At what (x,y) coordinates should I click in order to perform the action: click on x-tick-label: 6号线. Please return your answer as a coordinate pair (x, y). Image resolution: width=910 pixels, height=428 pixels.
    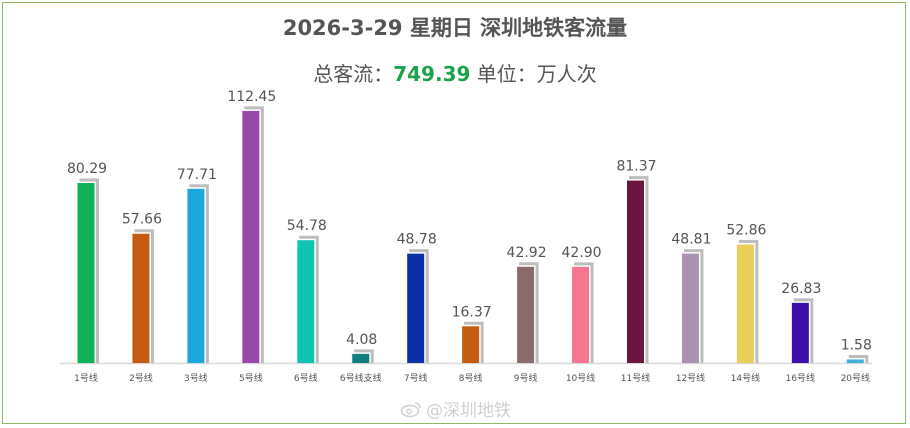
    Looking at the image, I should click on (306, 378).